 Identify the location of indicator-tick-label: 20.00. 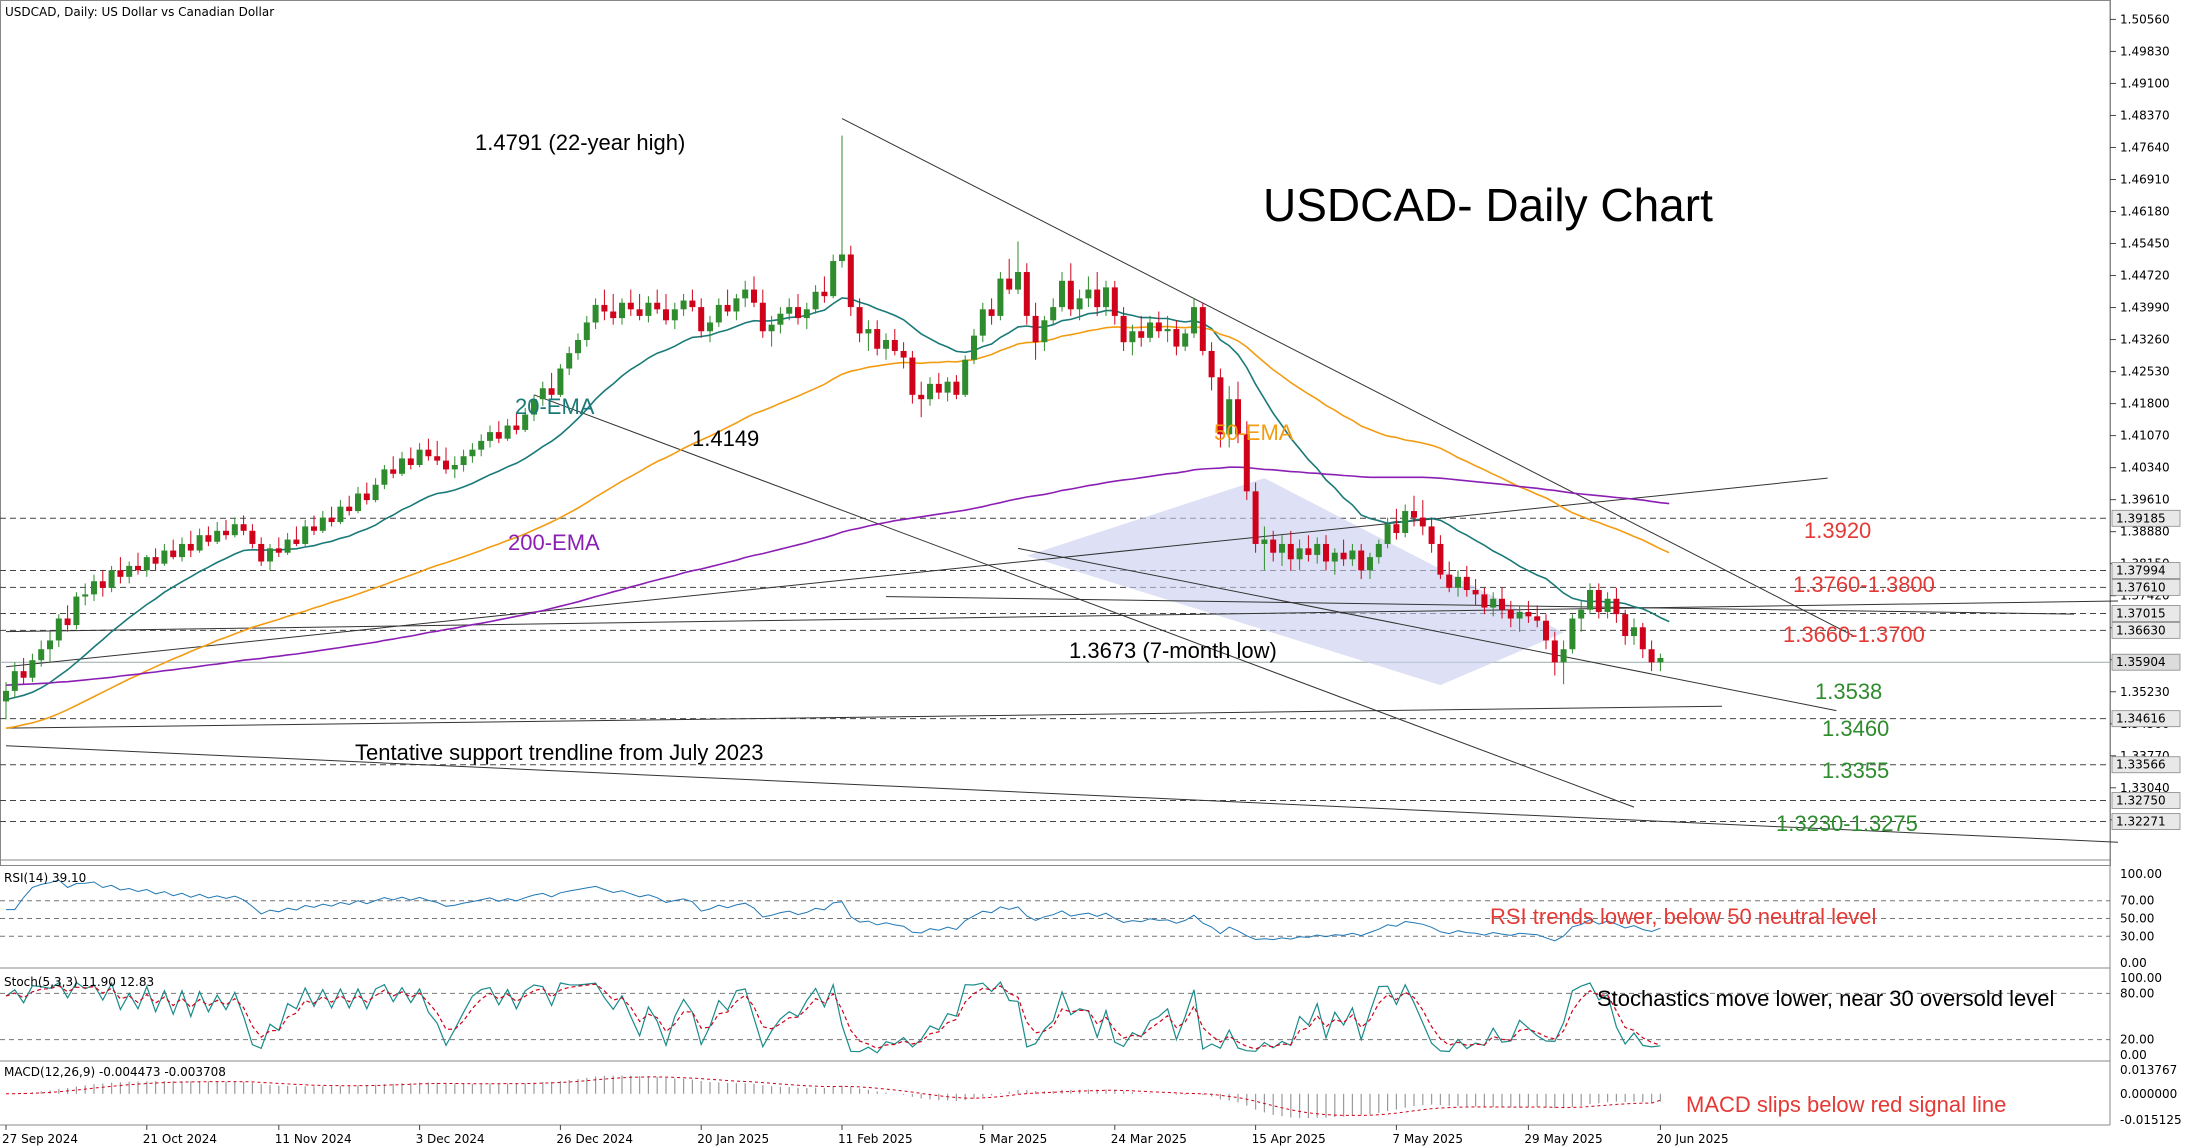
(2137, 1040).